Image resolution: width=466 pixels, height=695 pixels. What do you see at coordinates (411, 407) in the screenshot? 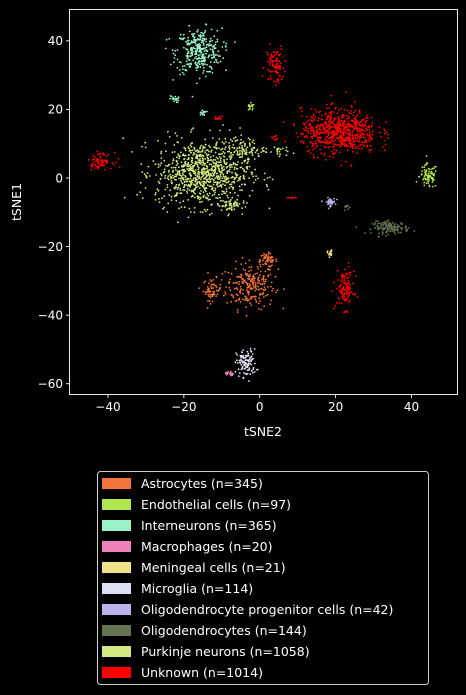
I see `x-tick-label: 40` at bounding box center [411, 407].